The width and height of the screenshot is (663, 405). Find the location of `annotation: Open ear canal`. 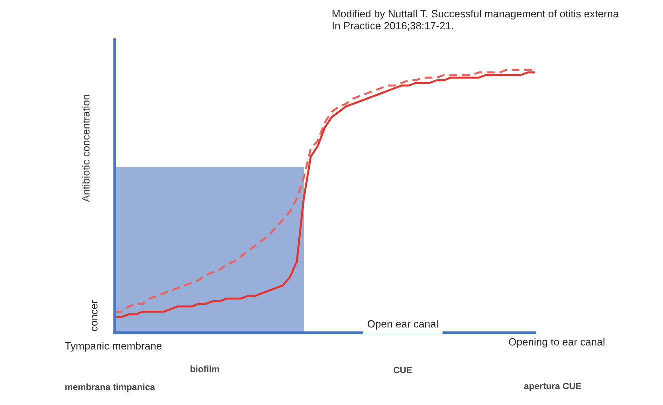

annotation: Open ear canal is located at coordinates (403, 325).